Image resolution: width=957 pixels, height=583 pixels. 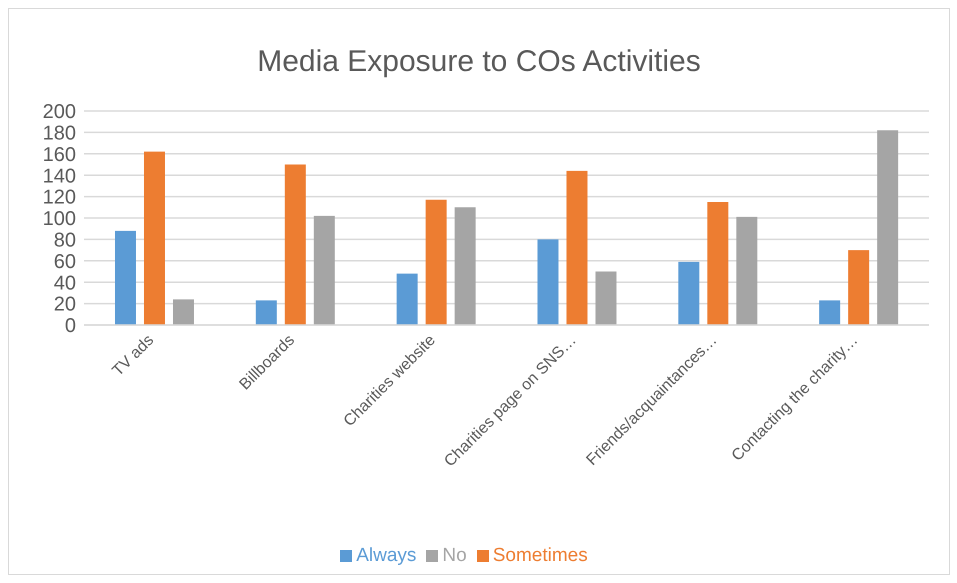 I want to click on y-tick-label: 120, so click(x=59, y=197).